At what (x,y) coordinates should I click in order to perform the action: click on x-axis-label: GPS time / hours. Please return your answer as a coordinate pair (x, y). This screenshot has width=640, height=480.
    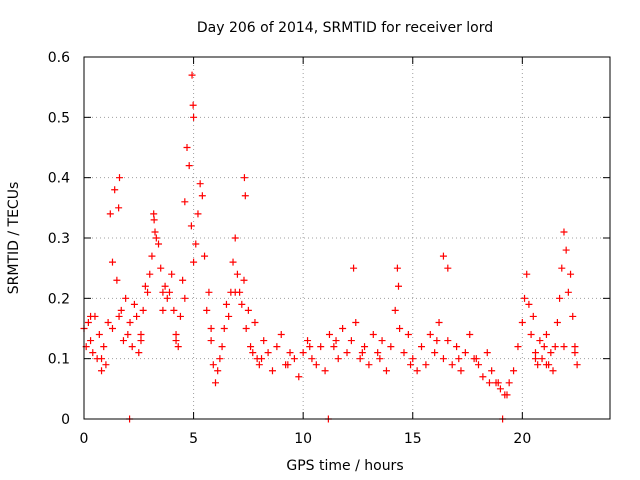
    Looking at the image, I should click on (344, 466).